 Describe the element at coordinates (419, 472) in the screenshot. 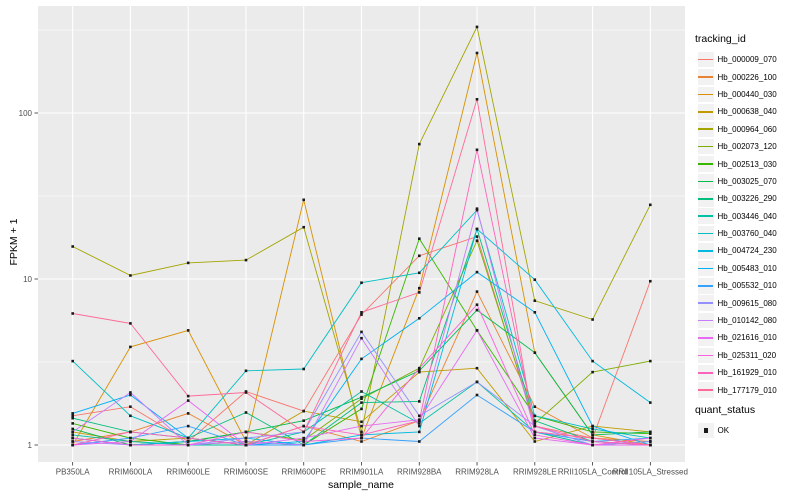

I see `x-tick-label: RRIM928BA` at that location.